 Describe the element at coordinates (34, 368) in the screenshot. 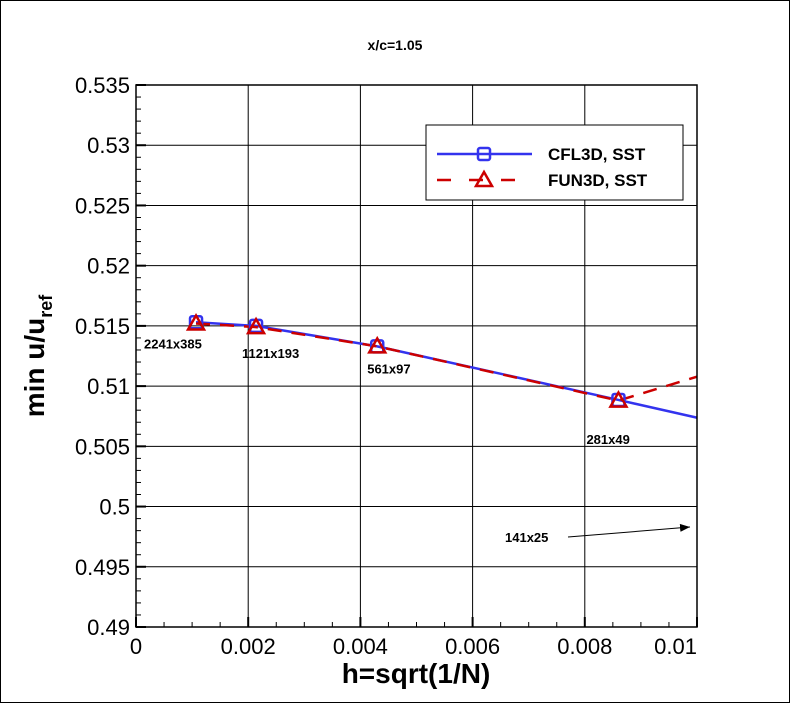

I see `y-axis-label-main: min u/u` at that location.